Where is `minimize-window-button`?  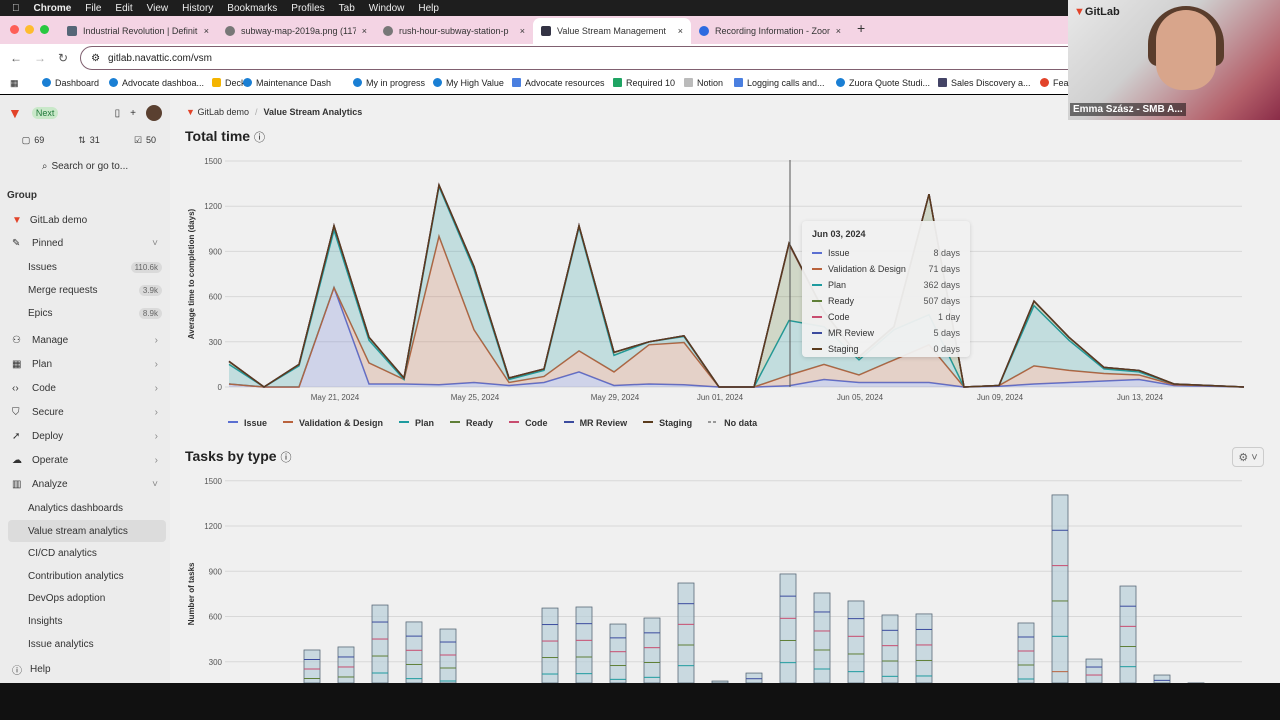
minimize-window-button is located at coordinates (29, 29).